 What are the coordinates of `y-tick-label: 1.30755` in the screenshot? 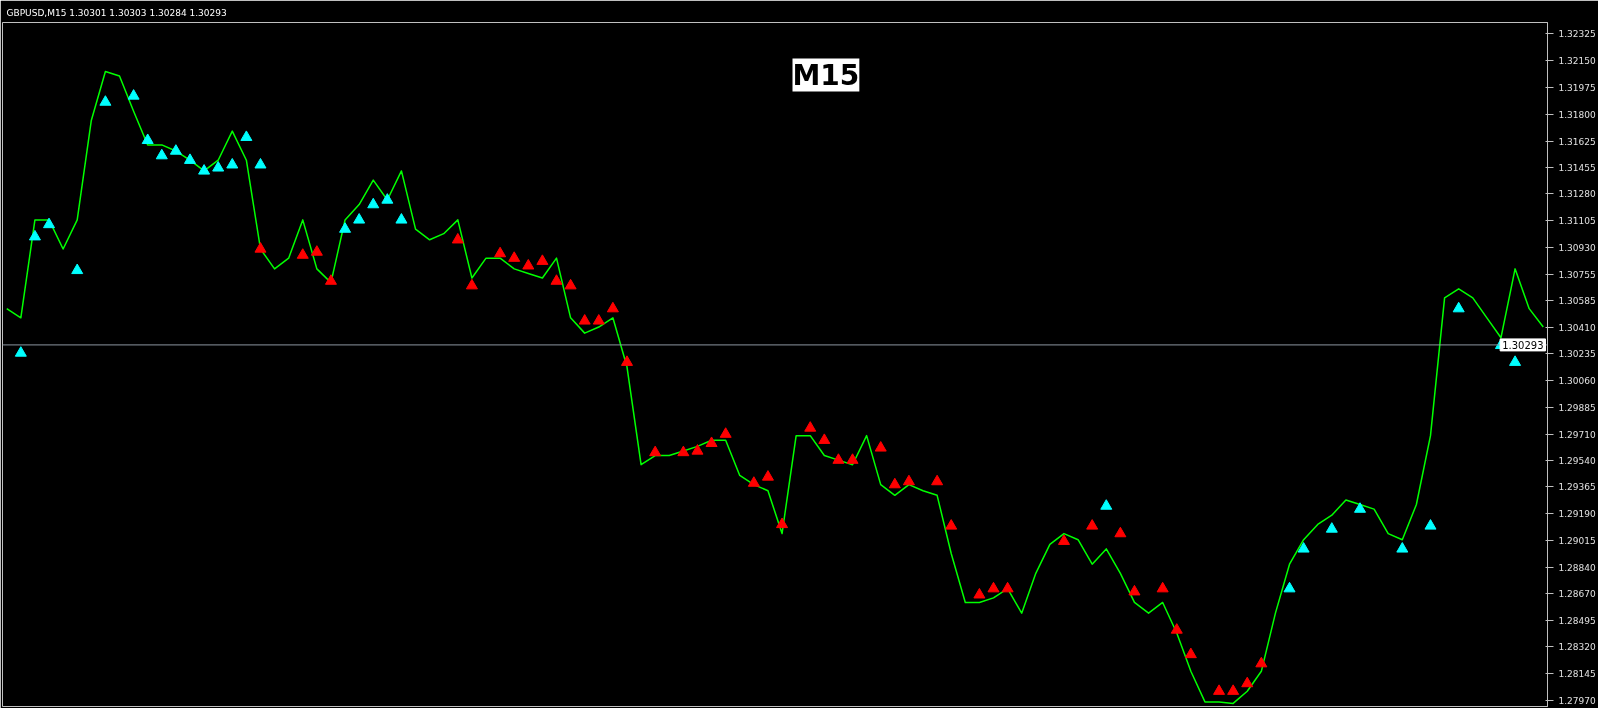 It's located at (1577, 274).